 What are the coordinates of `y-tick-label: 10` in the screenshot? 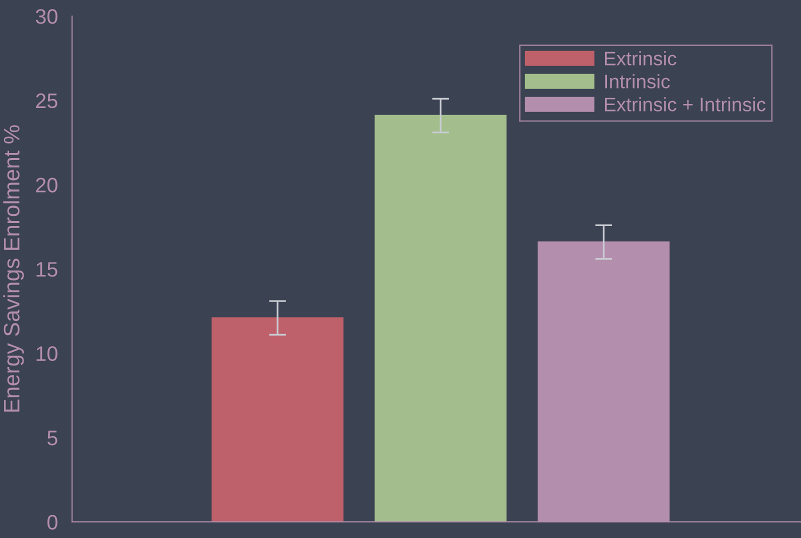 It's located at (47, 354).